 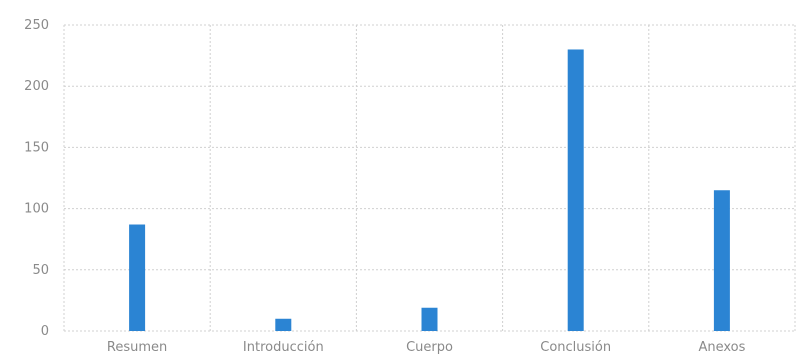 What do you see at coordinates (36, 86) in the screenshot?
I see `y-tick-label: 200` at bounding box center [36, 86].